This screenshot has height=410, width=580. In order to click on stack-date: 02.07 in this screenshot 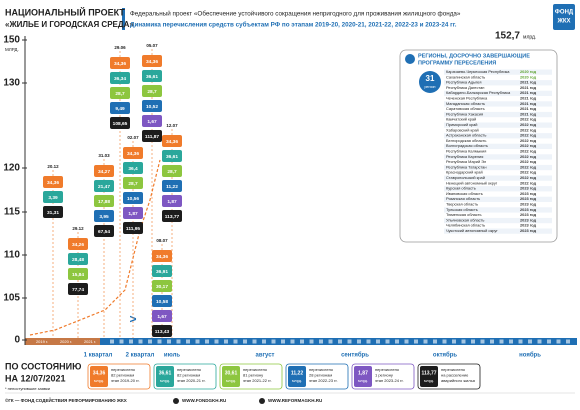, I will do `click(133, 137)`.